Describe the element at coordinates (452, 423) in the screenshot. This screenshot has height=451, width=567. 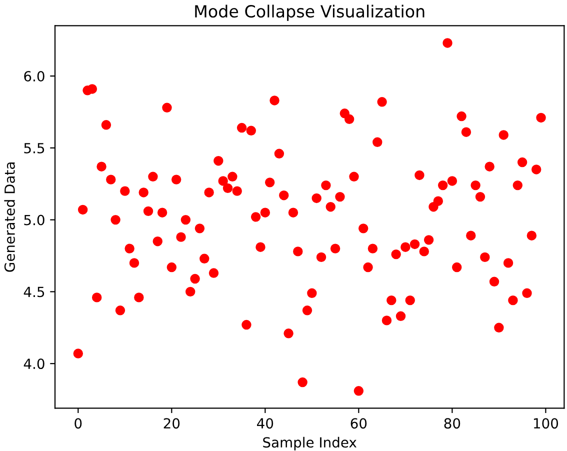
I see `x-tick-label: 80` at that location.